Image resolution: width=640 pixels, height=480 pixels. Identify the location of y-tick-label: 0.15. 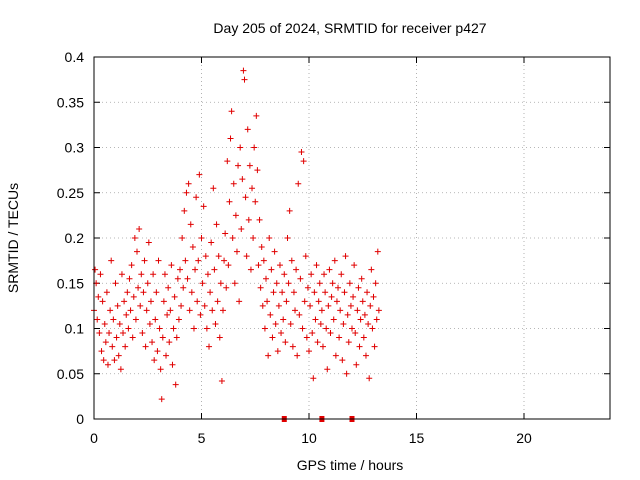
(70, 283).